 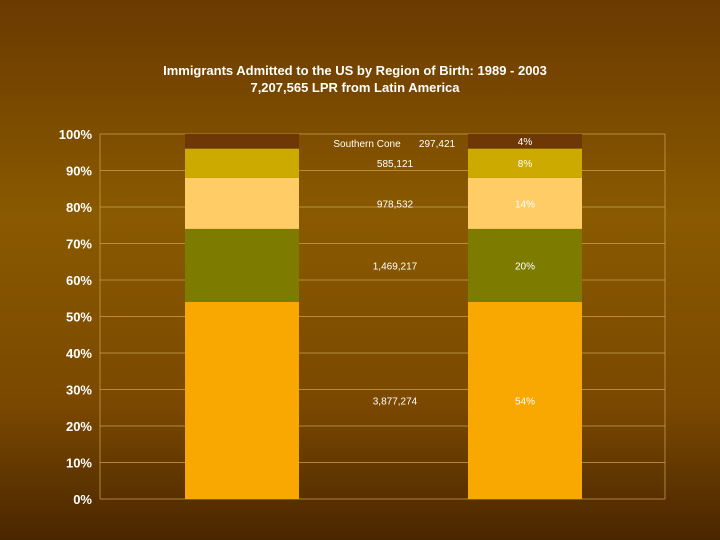 I want to click on count-label: 978,532, so click(x=395, y=204).